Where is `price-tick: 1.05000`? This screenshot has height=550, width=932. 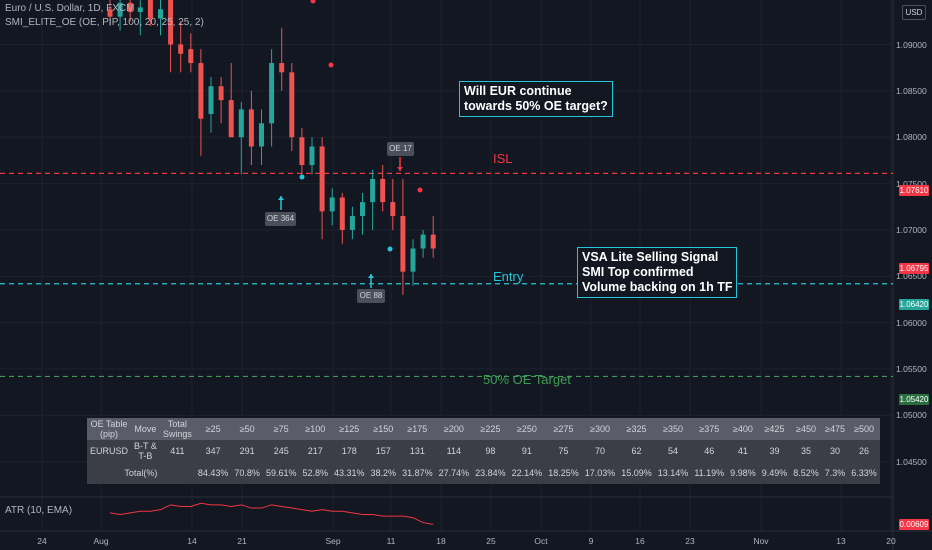
price-tick: 1.05000 is located at coordinates (911, 415).